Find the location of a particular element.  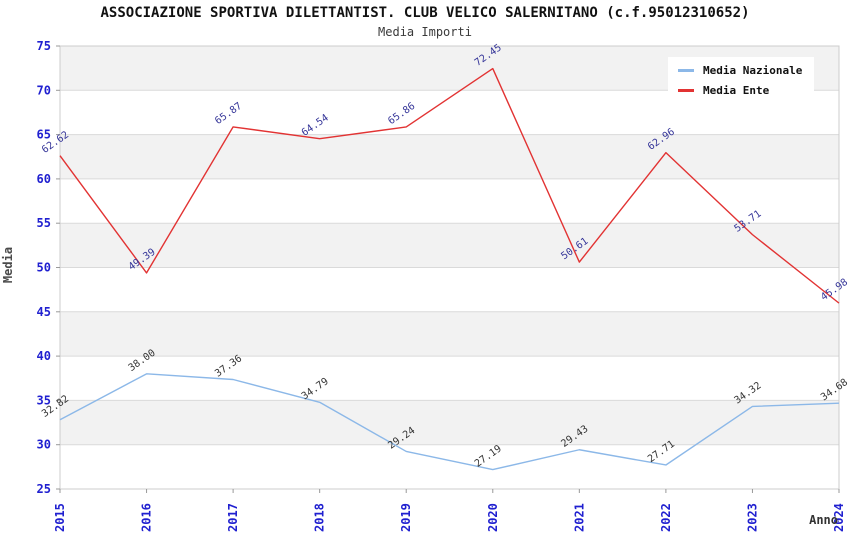

x-tick-label: 2023 is located at coordinates (752, 517).